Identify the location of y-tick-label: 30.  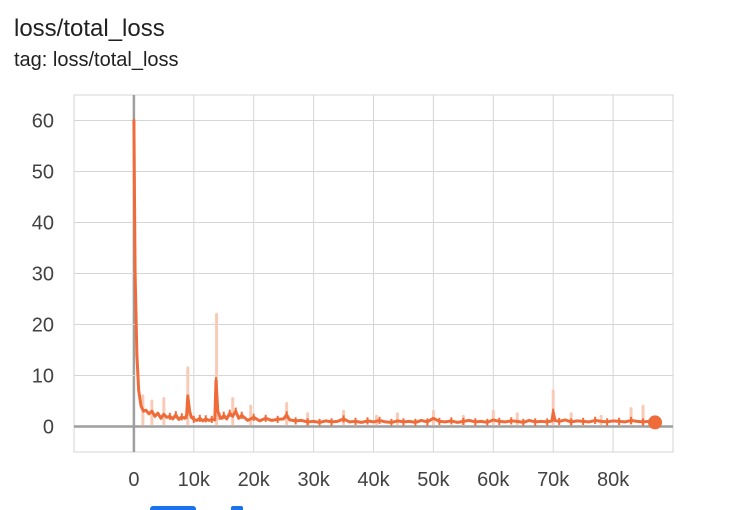
(43, 275).